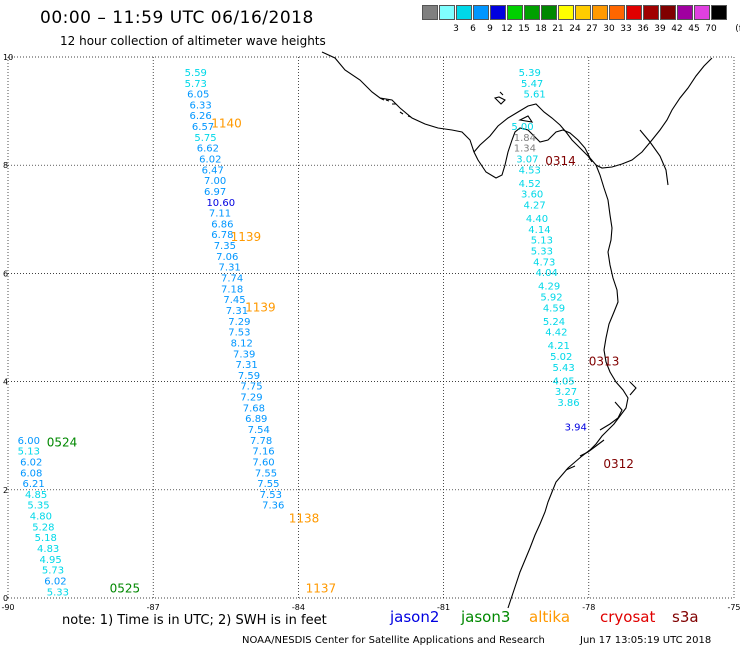 The image size is (740, 650). I want to click on wave-height-value: 5.39, so click(530, 73).